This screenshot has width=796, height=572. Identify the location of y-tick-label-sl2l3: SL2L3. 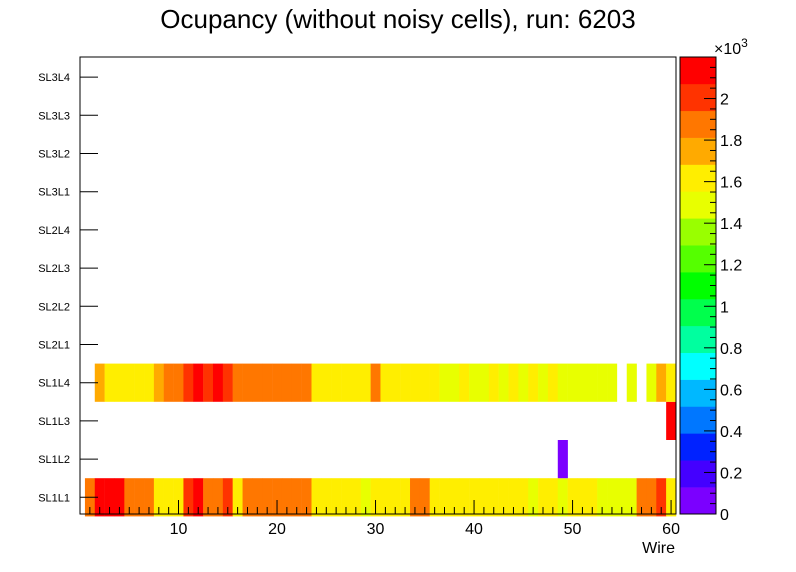
(54, 269).